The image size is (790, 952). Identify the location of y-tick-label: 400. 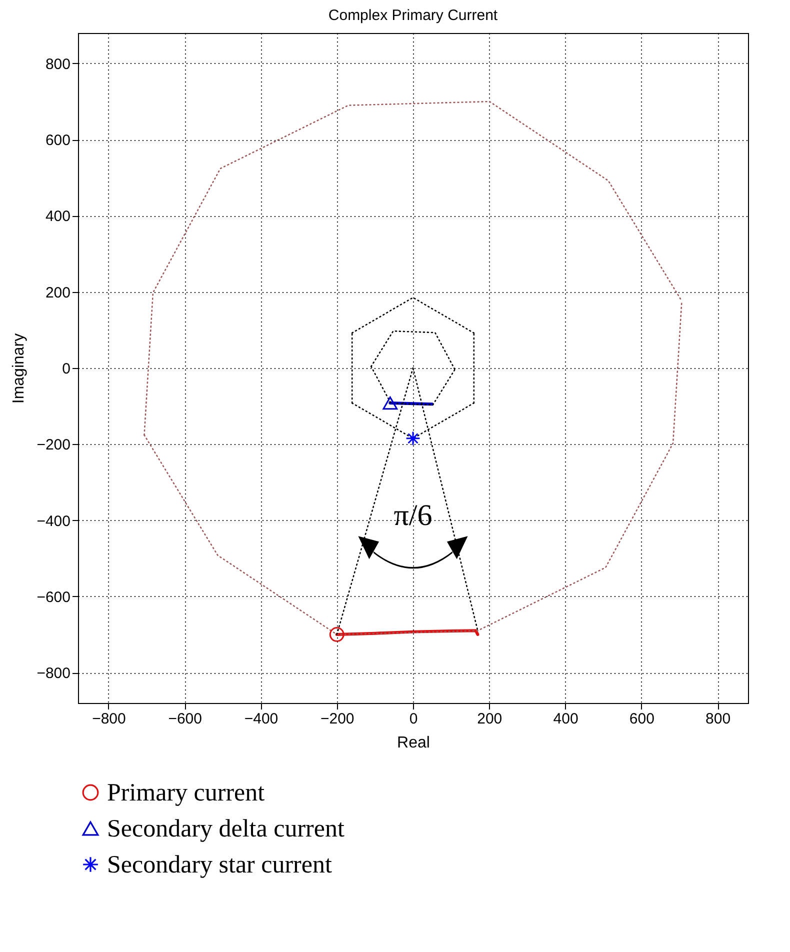
(57, 217).